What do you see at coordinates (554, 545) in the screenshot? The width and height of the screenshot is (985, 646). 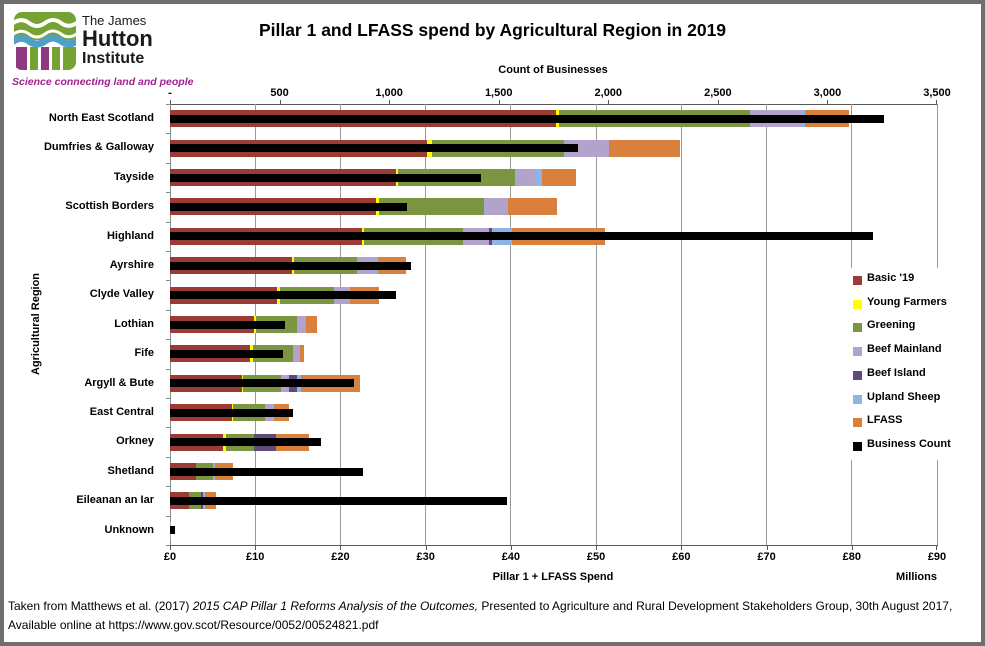 I see `bottom-axis-line` at bounding box center [554, 545].